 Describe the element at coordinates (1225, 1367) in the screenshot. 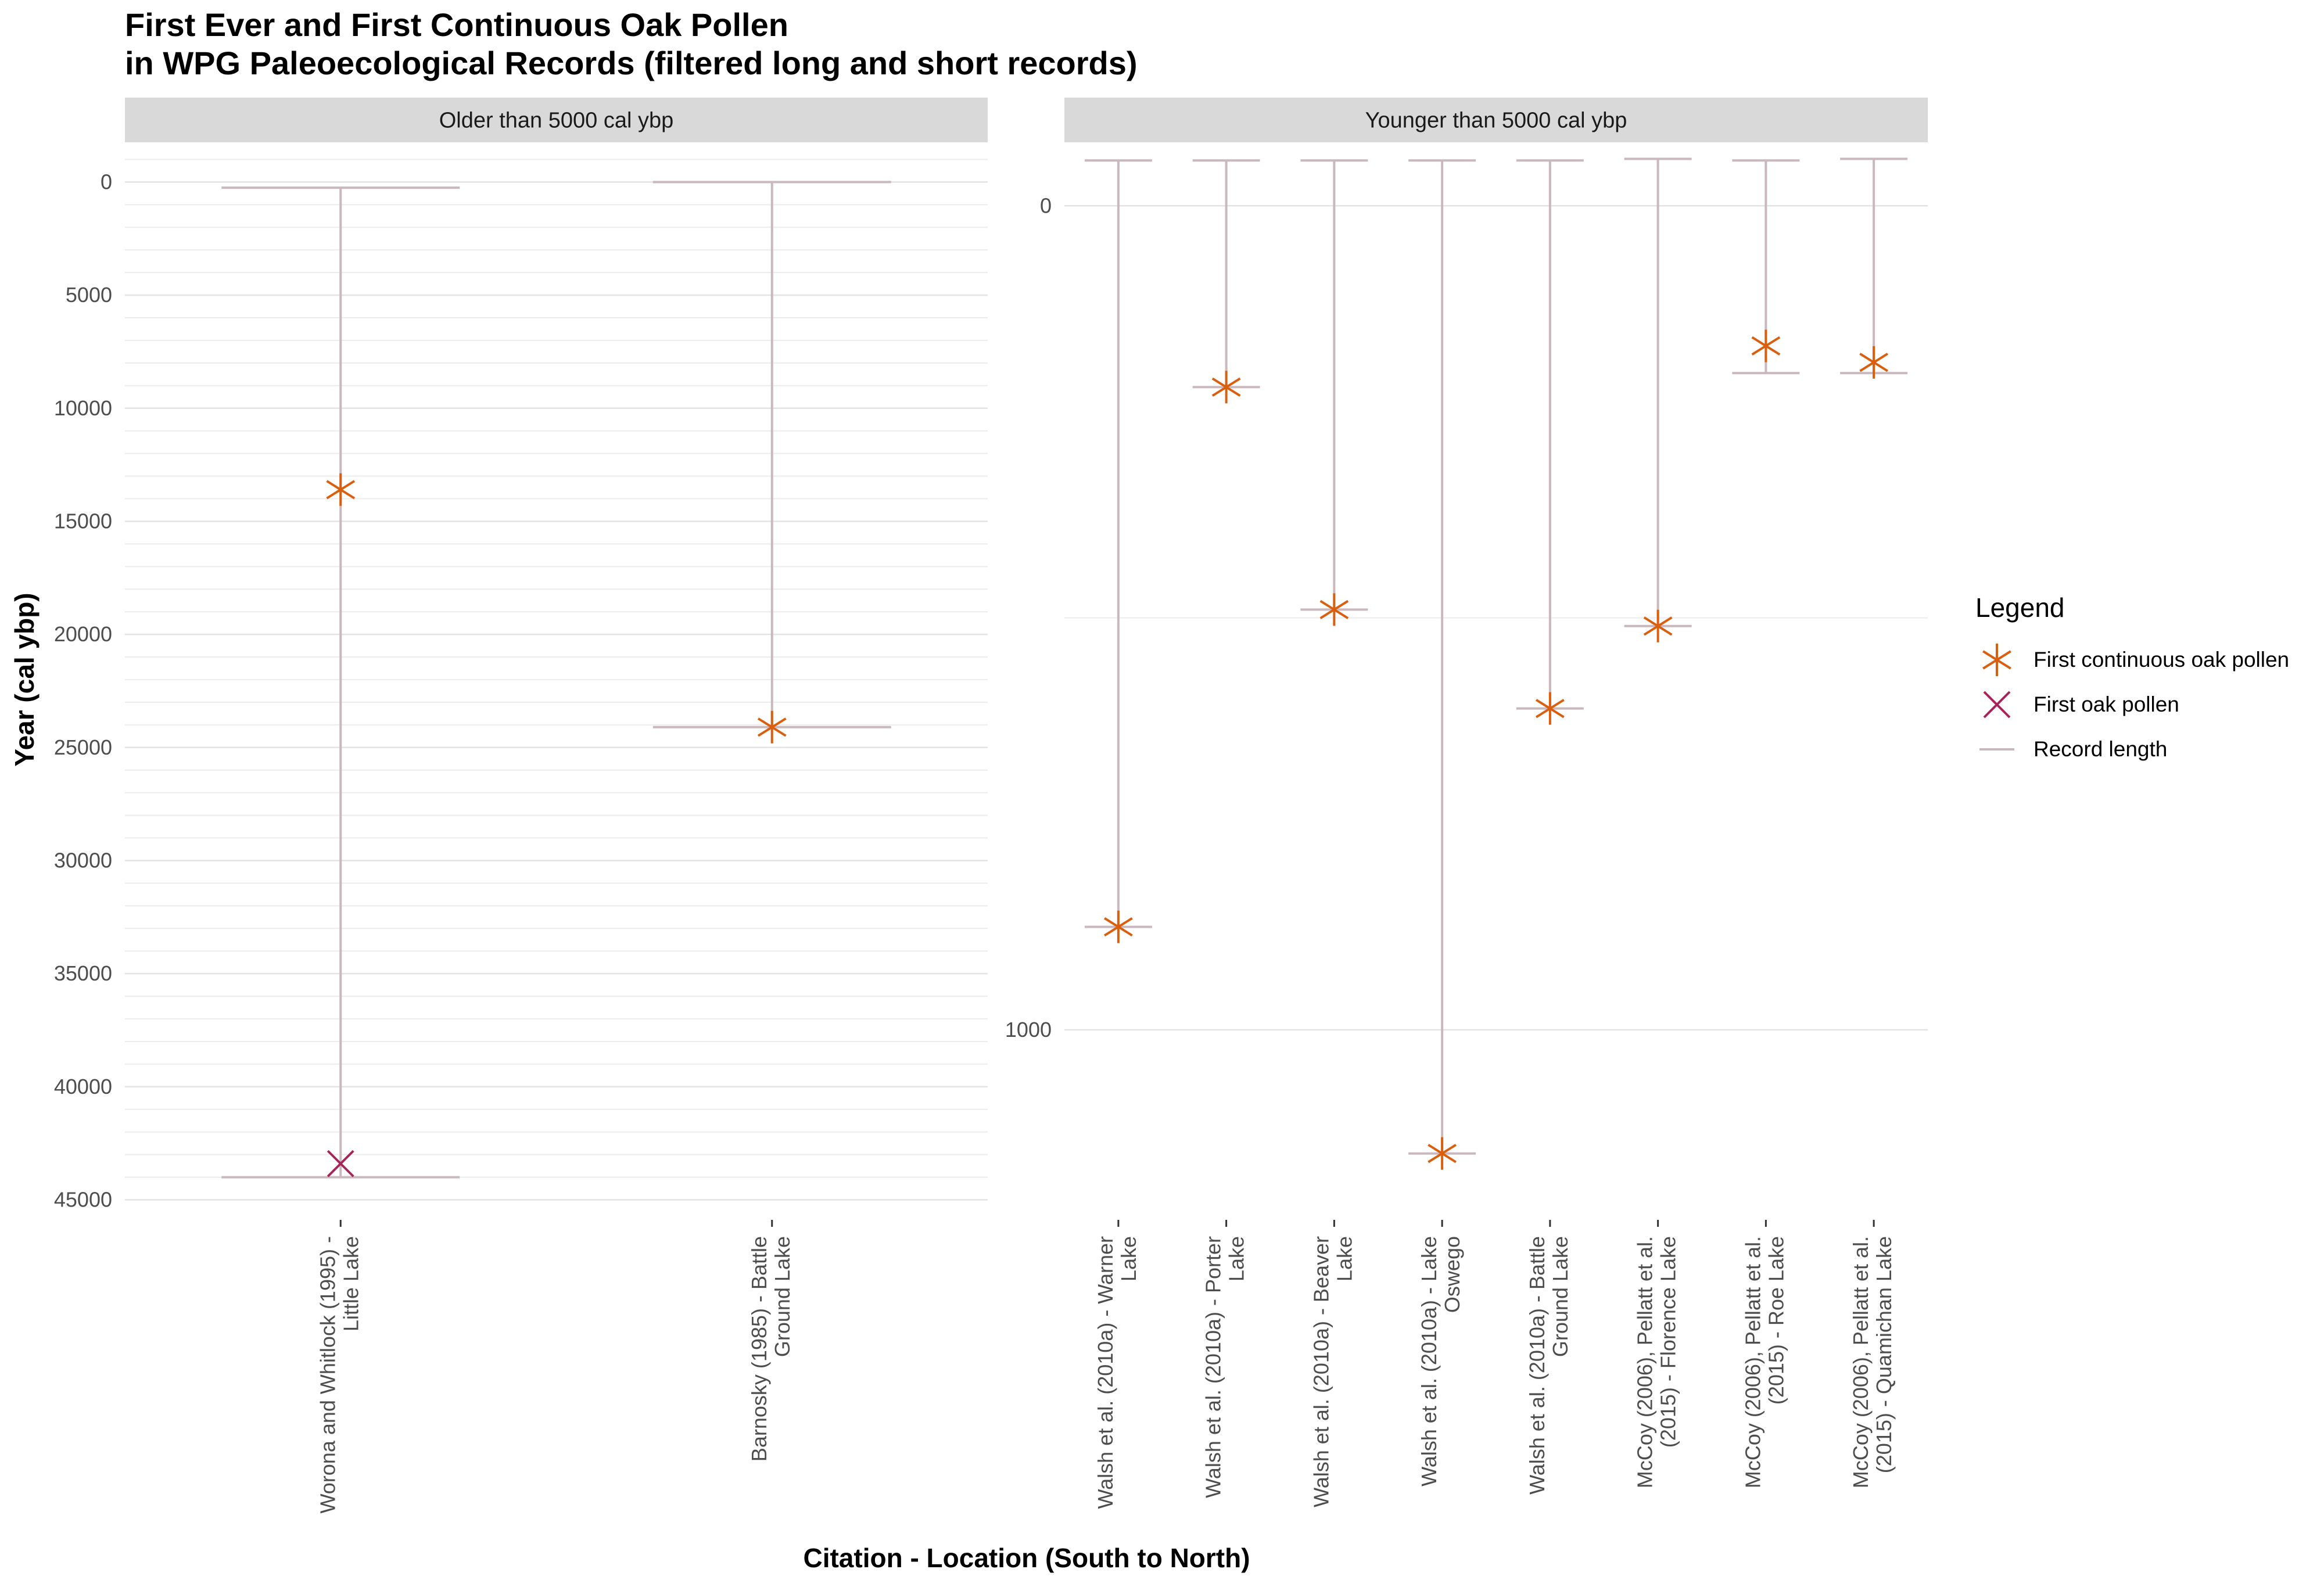

I see `x-tick-label: Walsh et al. (2010a) - PorterLake` at that location.